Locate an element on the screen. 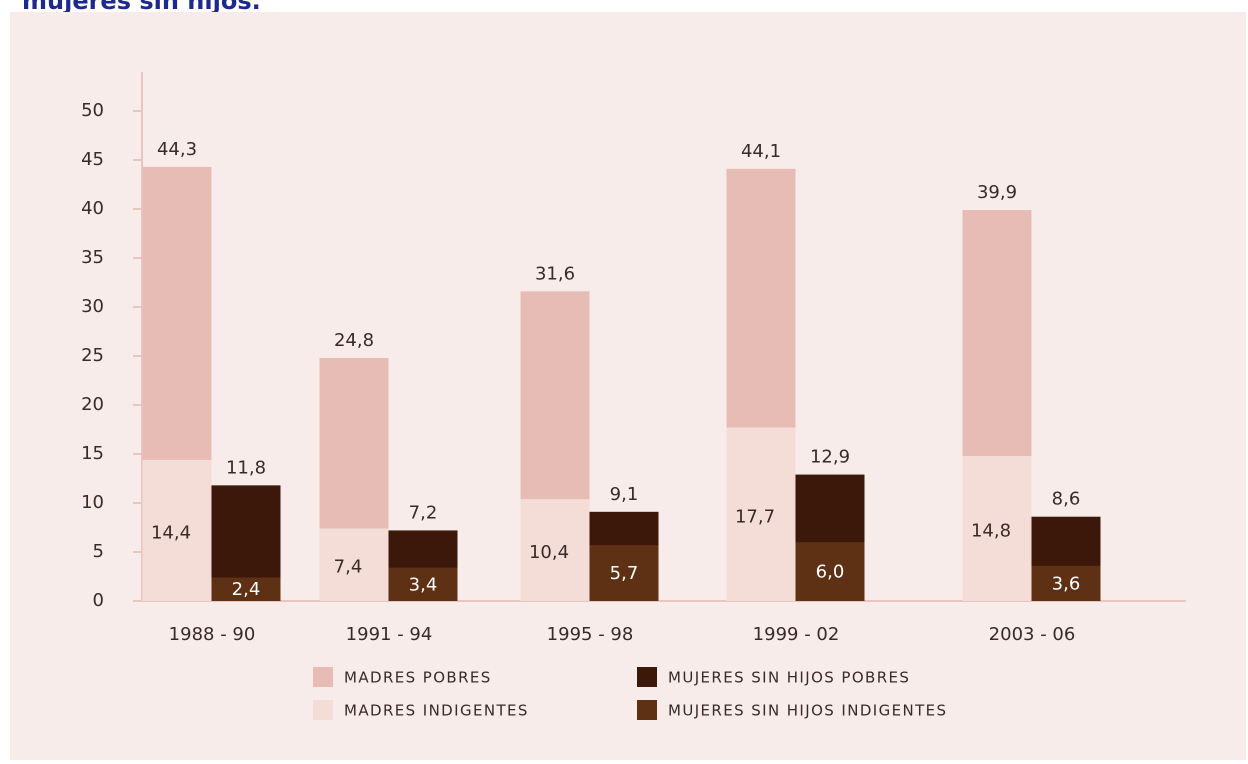  bar-total-label: 12,9 is located at coordinates (830, 457).